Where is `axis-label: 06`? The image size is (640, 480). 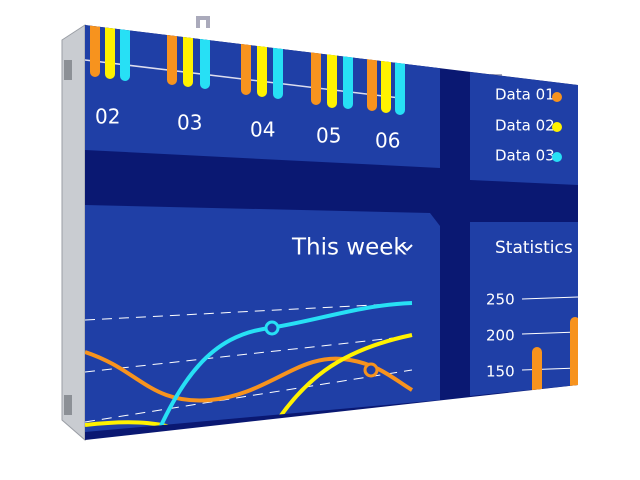
axis-label: 06 is located at coordinates (387, 141).